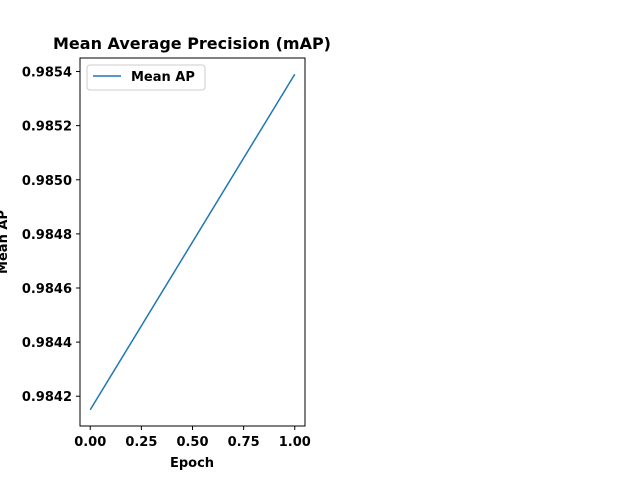 This screenshot has width=640, height=480. Describe the element at coordinates (192, 43) in the screenshot. I see `chart-title: Mean Average Precision (mAP)` at that location.